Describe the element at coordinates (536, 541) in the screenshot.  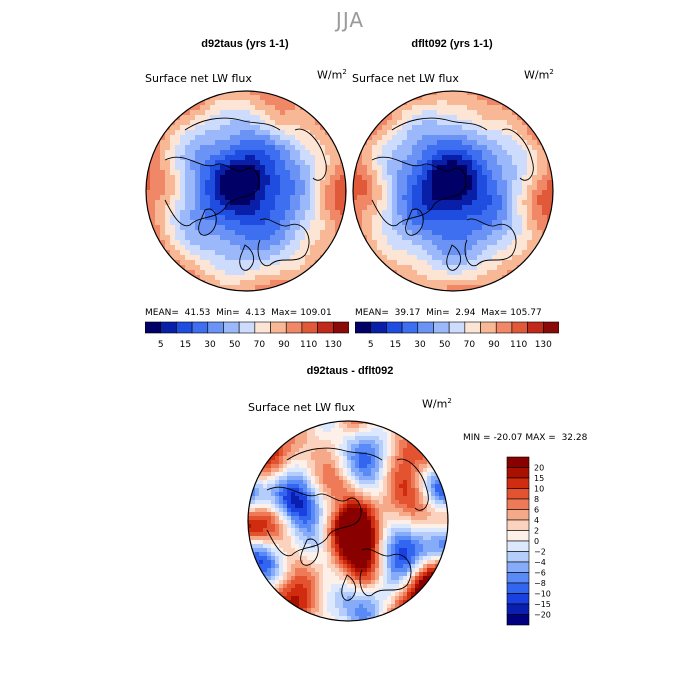
I see `colorbar-tick-label: 0` at that location.